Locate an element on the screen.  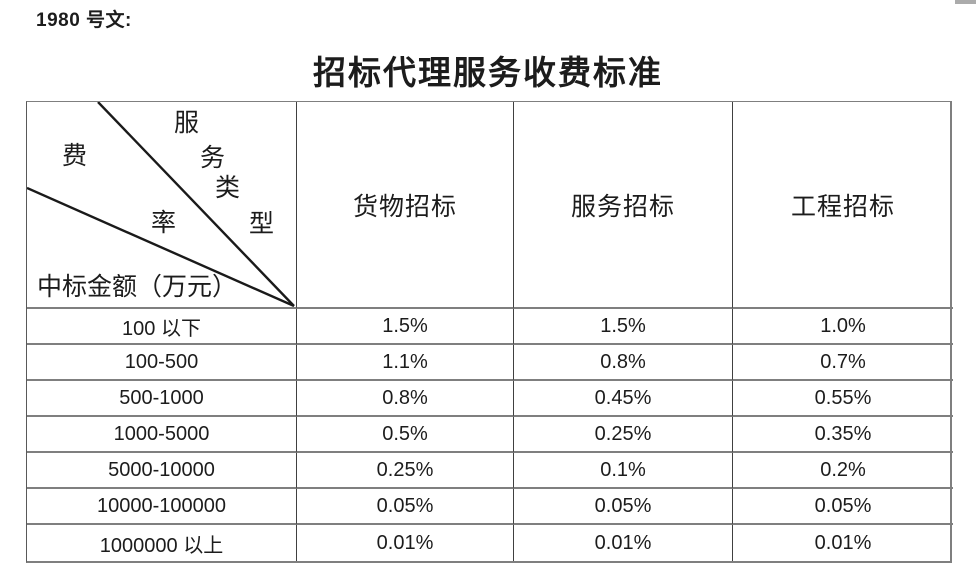
corner-char-service-2: 务 is located at coordinates (213, 158).